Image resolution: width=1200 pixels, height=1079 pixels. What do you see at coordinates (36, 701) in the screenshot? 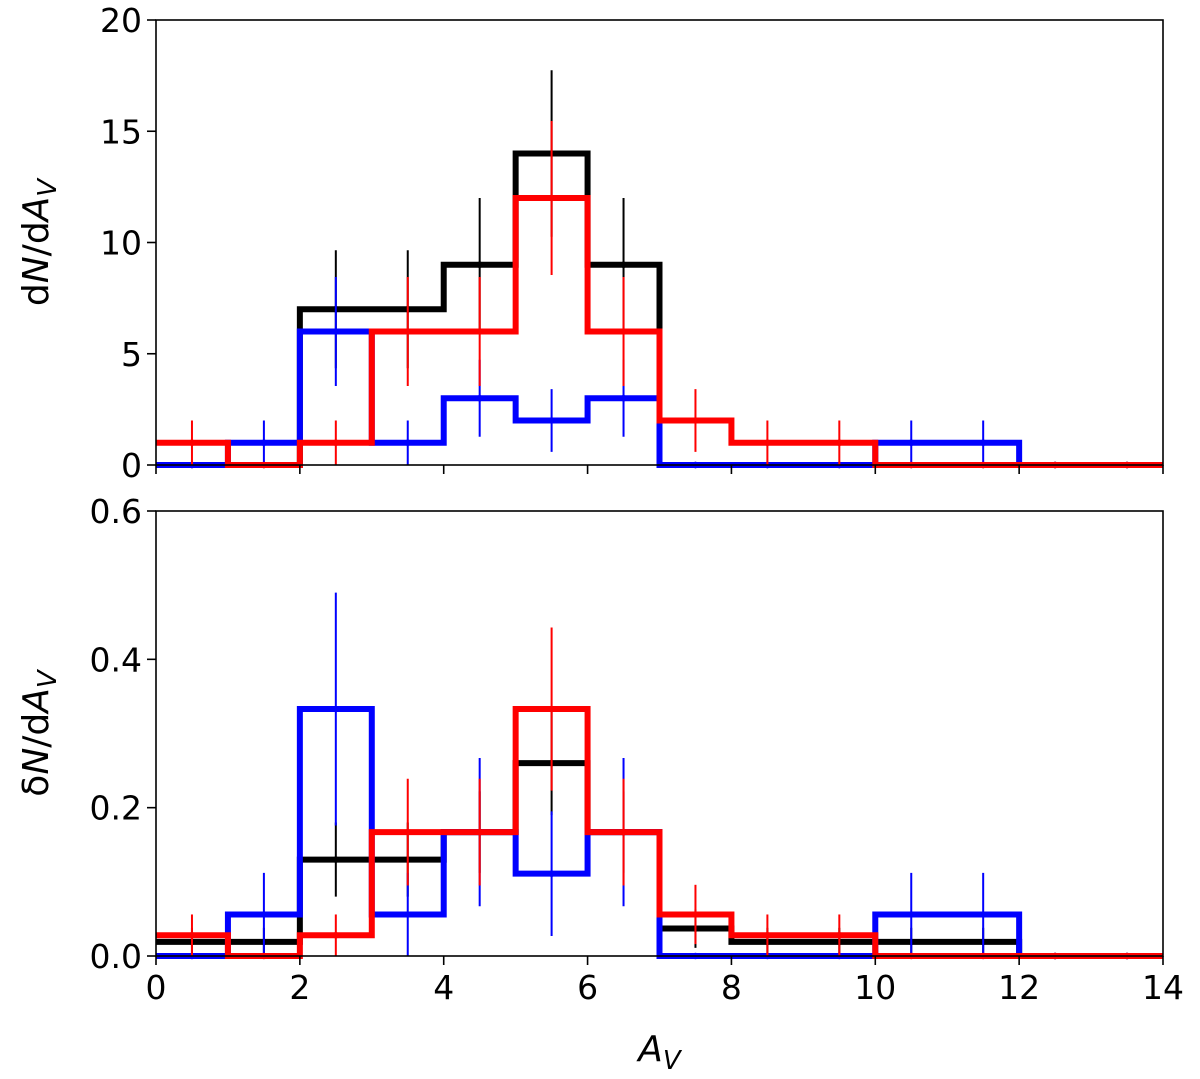
I see `chart-bottom-ylabel-var2: A` at bounding box center [36, 701].